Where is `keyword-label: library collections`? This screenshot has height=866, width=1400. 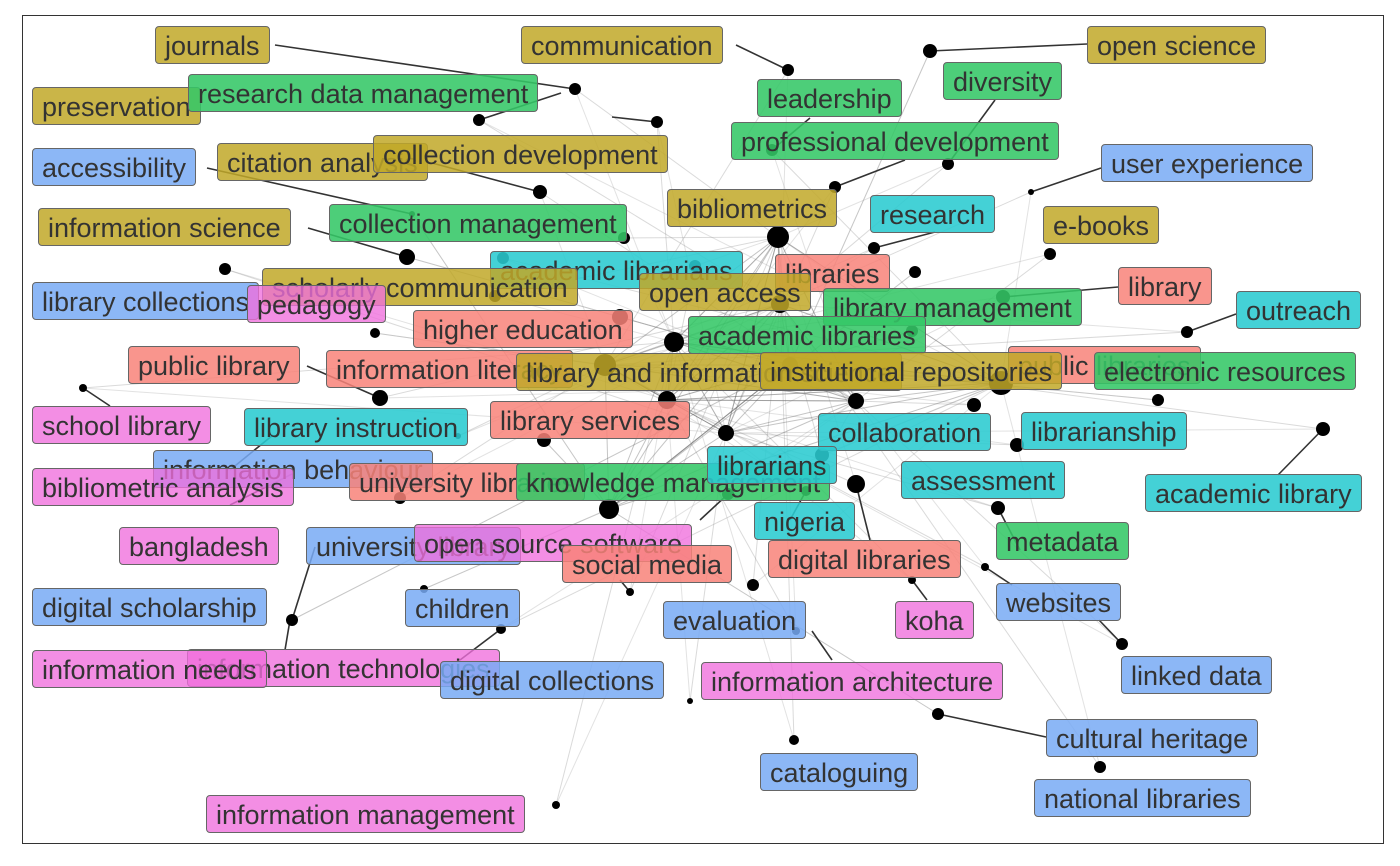 keyword-label: library collections is located at coordinates (146, 301).